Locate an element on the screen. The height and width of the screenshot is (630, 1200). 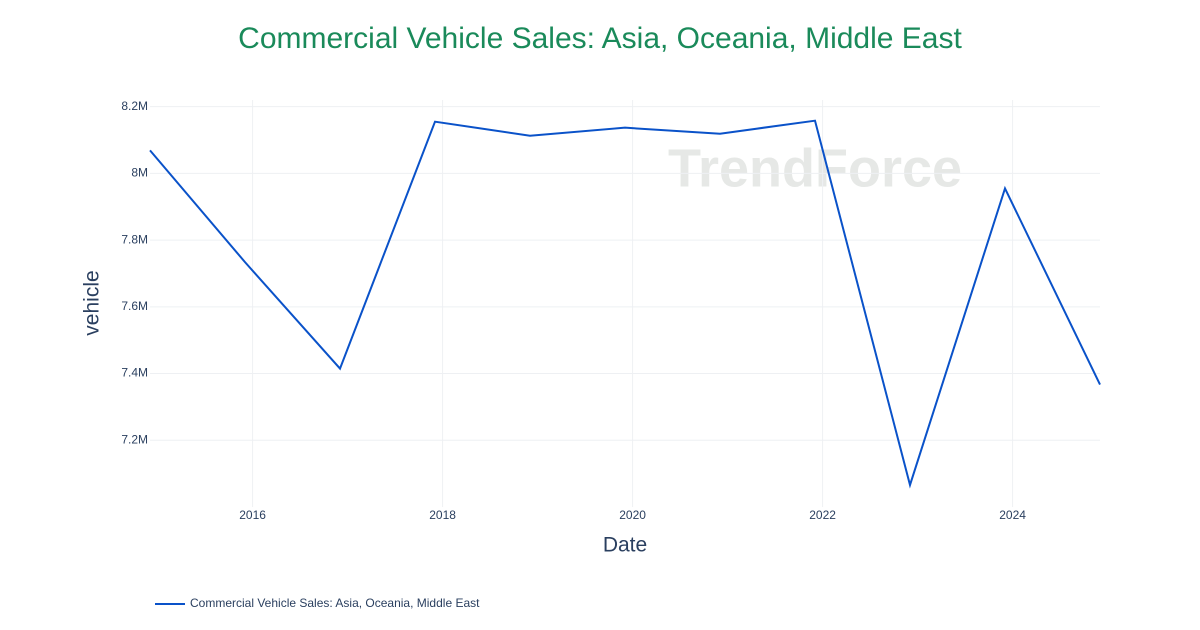
x-axis-title: Date is located at coordinates (625, 545).